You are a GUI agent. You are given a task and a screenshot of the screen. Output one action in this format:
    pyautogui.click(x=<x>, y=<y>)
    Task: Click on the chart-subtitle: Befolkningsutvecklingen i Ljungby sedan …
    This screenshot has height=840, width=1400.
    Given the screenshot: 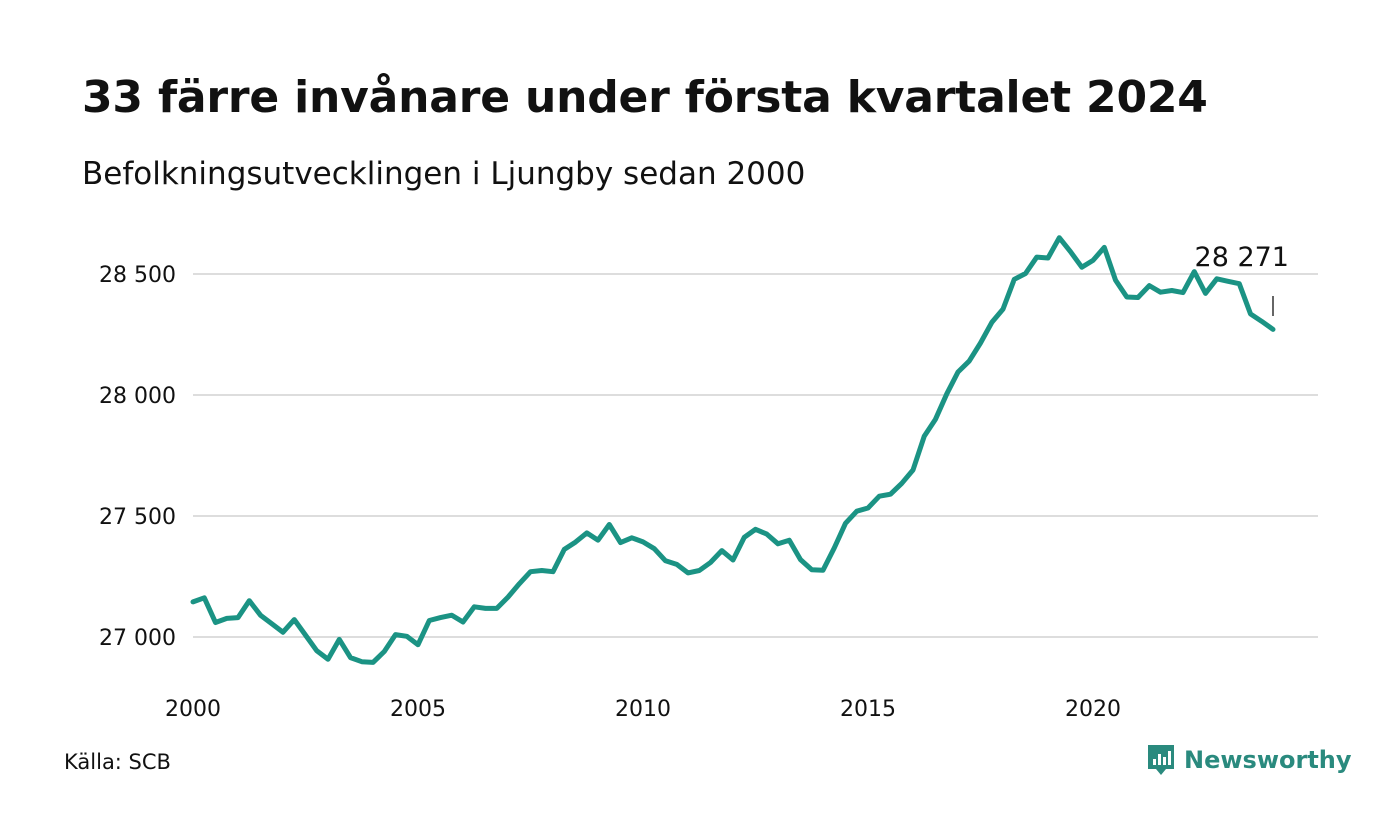 What is the action you would take?
    pyautogui.click(x=444, y=174)
    